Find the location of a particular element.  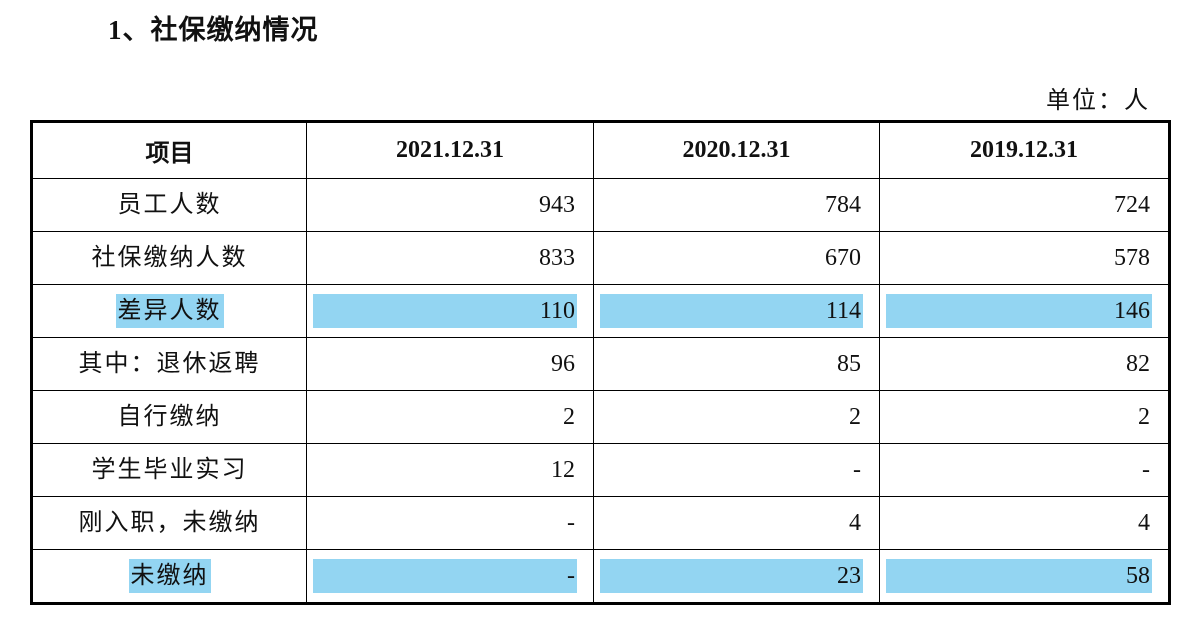

value-cell: 23 is located at coordinates (736, 576).